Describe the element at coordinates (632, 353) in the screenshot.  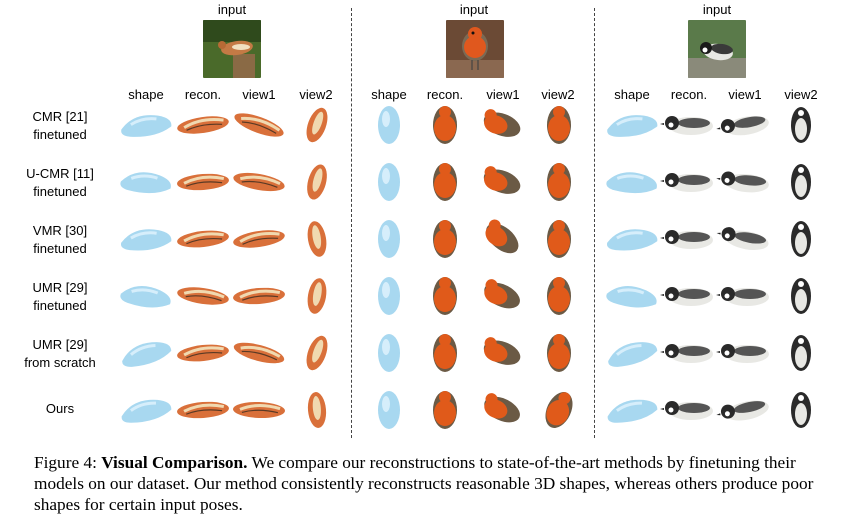
I see `shape-render-g3-r5` at that location.